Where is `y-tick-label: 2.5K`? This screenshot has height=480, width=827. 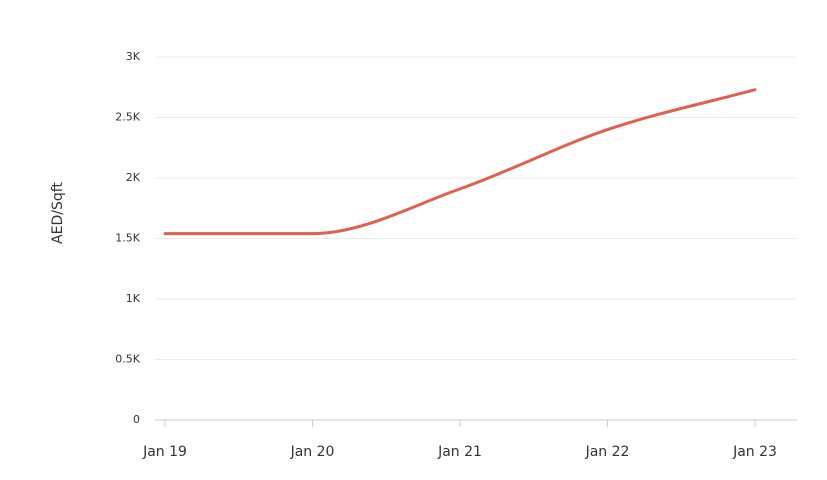
y-tick-label: 2.5K is located at coordinates (127, 117).